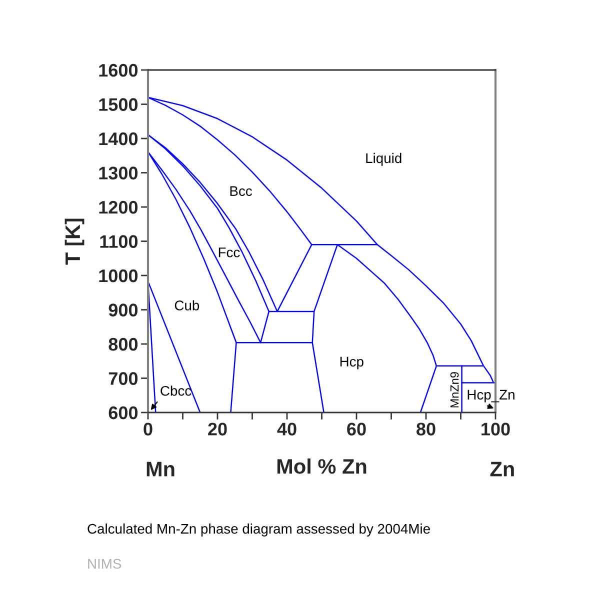  Describe the element at coordinates (241, 191) in the screenshot. I see `annotation: Bcc` at that location.